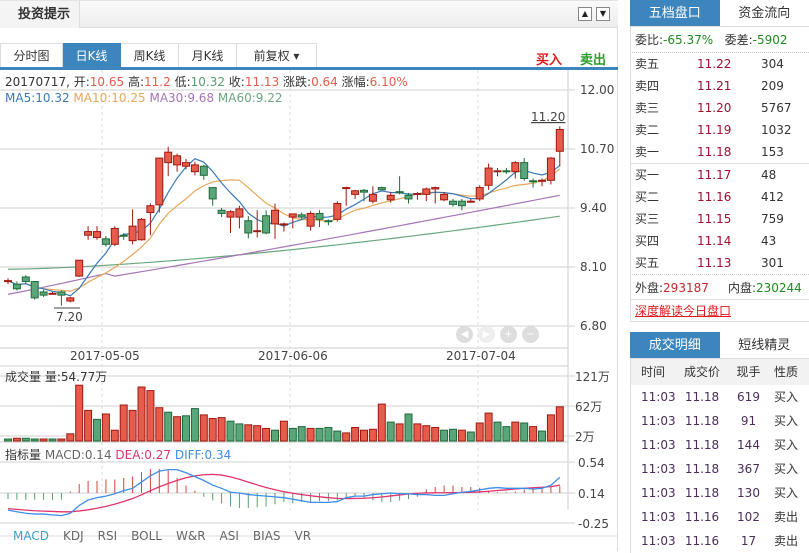  I want to click on ma-legend: MA5:10.32 MA10:10.25 MA30:9.68 MA60:9.22, so click(144, 98).